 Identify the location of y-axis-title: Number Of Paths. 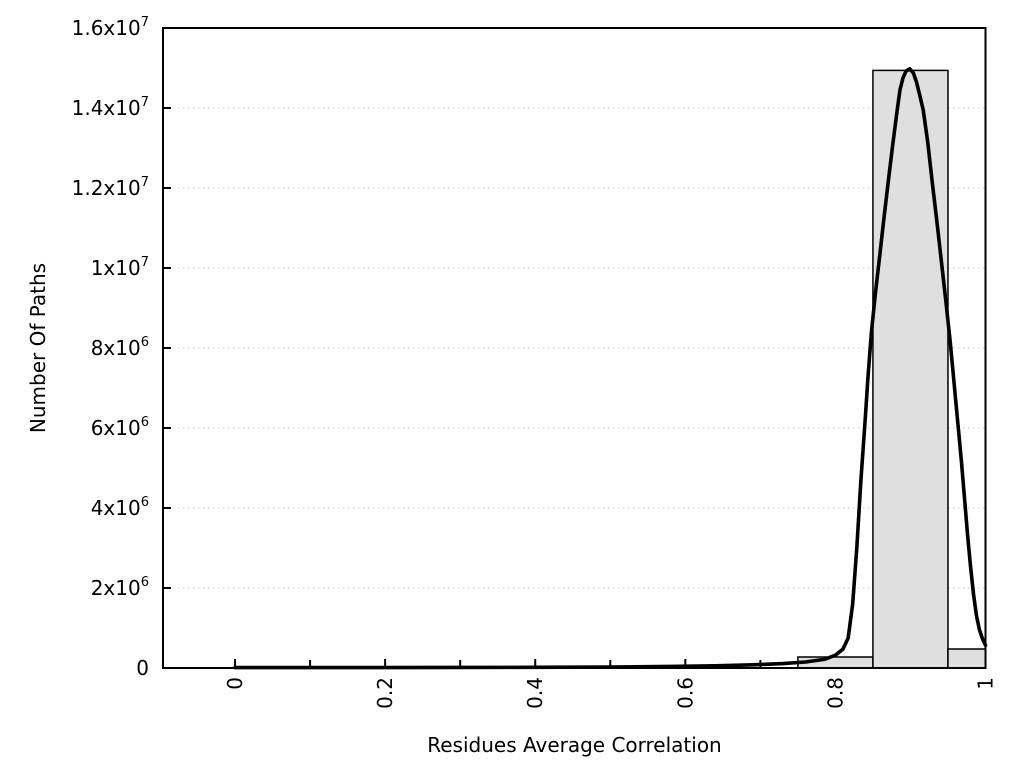
(38, 348).